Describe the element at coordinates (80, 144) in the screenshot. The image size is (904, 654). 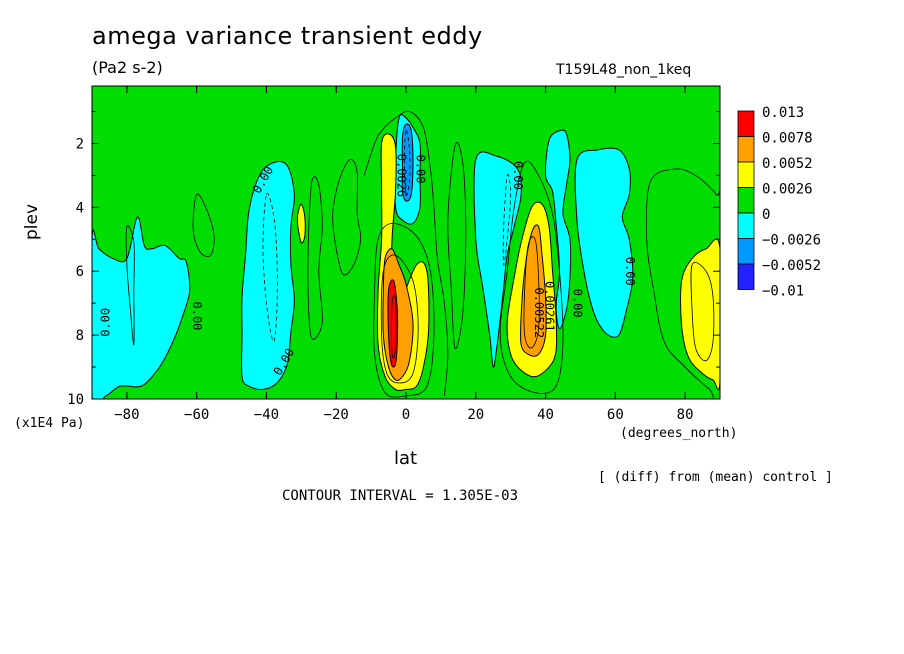
I see `y-tick-label-0: 2` at that location.